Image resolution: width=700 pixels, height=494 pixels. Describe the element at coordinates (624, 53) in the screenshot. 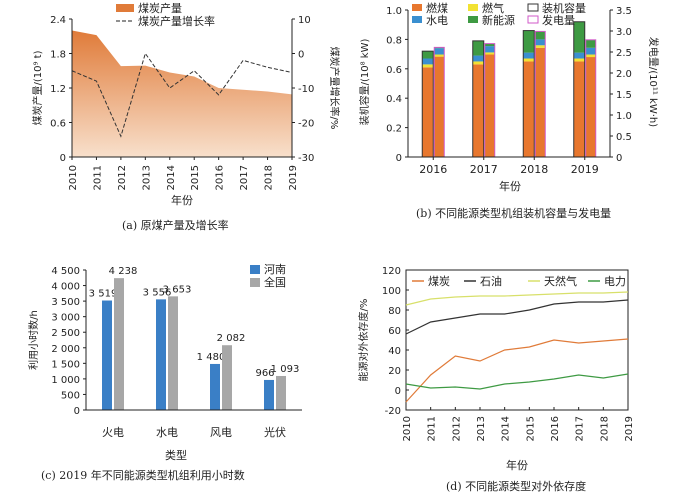

I see `b-y2tick-label: 2.5` at that location.